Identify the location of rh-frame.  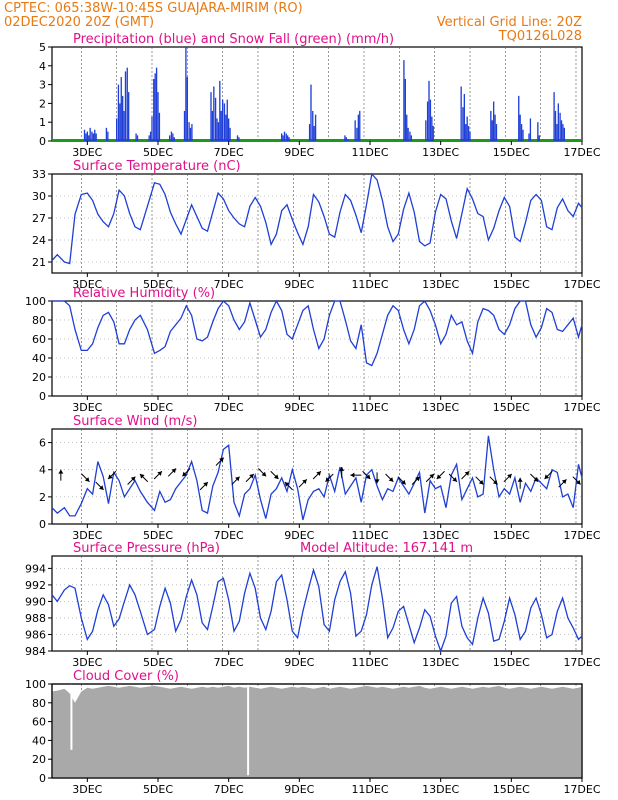
(317, 348).